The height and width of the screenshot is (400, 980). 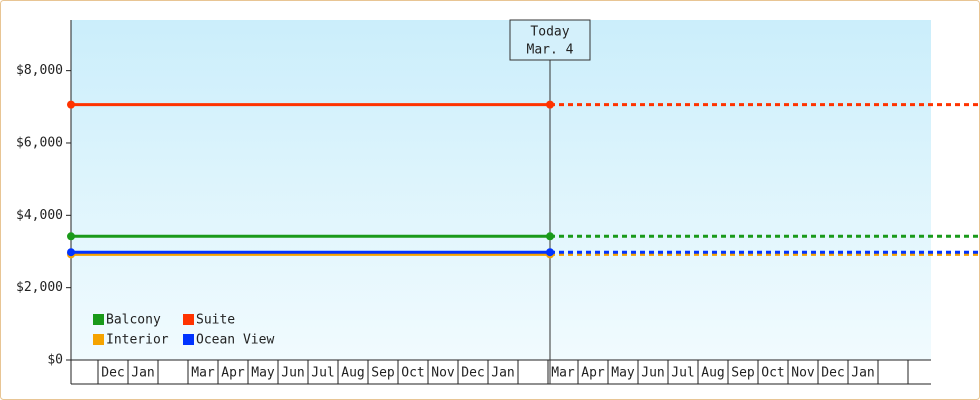 What do you see at coordinates (39, 215) in the screenshot?
I see `y-tick-label: $4,000` at bounding box center [39, 215].